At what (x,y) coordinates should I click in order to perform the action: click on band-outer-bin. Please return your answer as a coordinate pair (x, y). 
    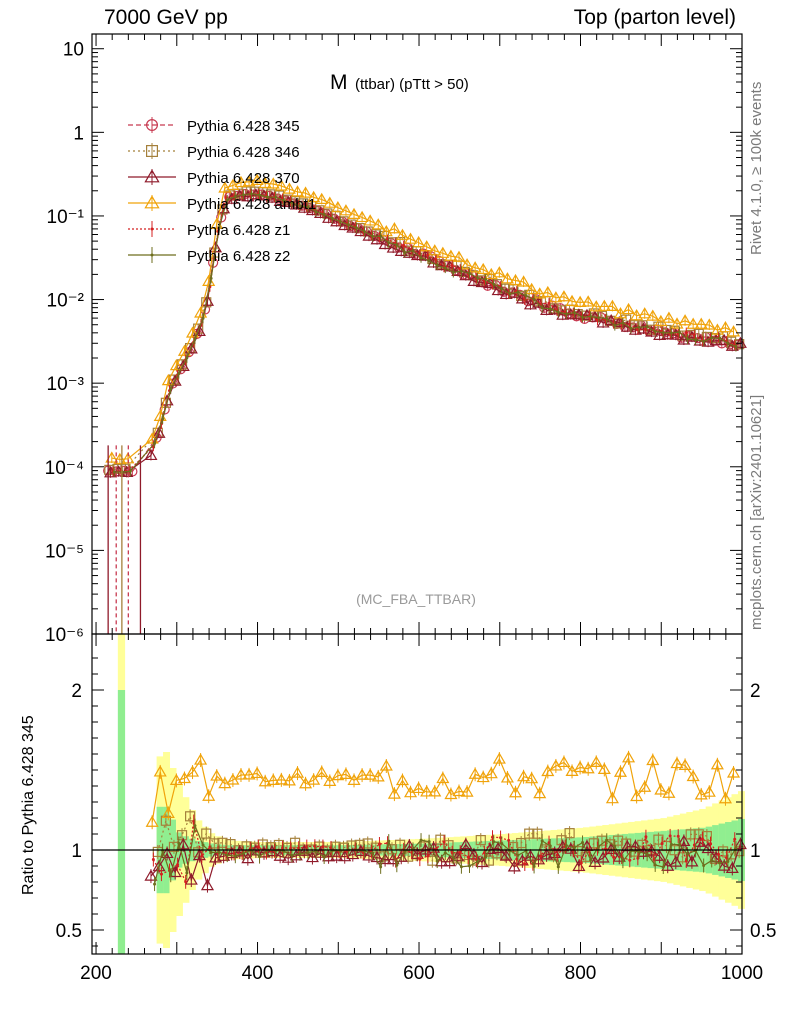
    Looking at the image, I should click on (121, 662).